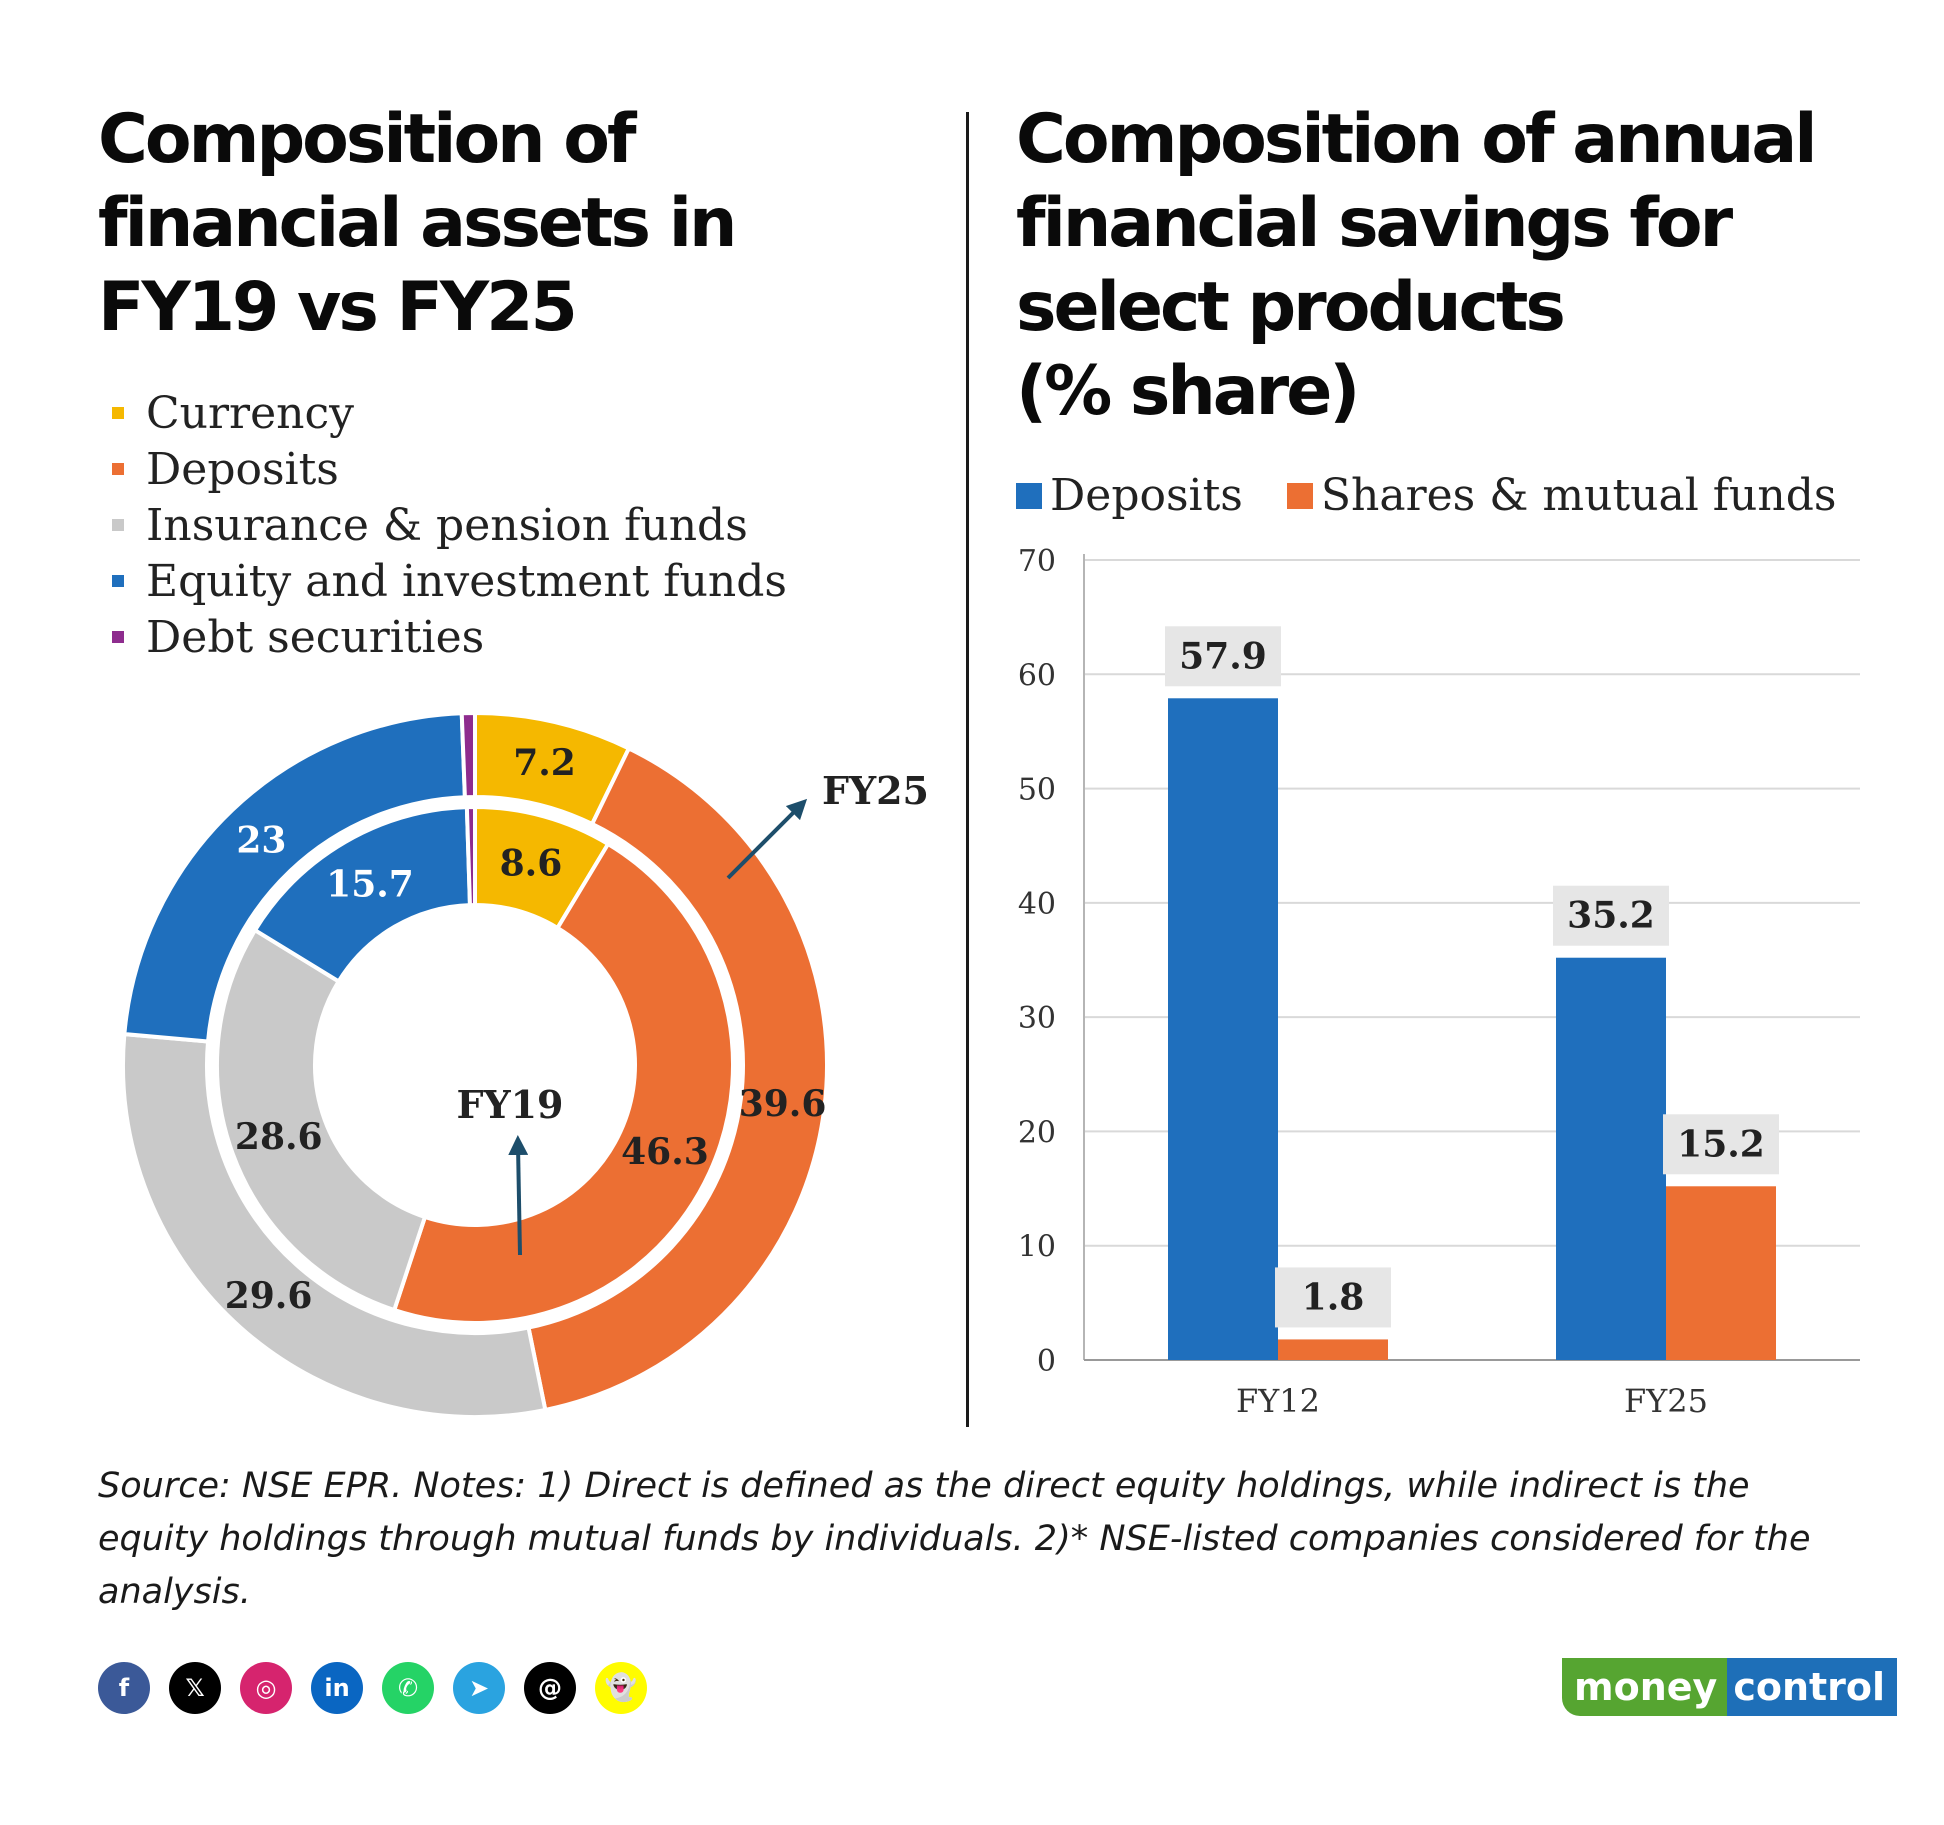  What do you see at coordinates (447, 525) in the screenshot?
I see `legend-label: Insurance & pension funds` at bounding box center [447, 525].